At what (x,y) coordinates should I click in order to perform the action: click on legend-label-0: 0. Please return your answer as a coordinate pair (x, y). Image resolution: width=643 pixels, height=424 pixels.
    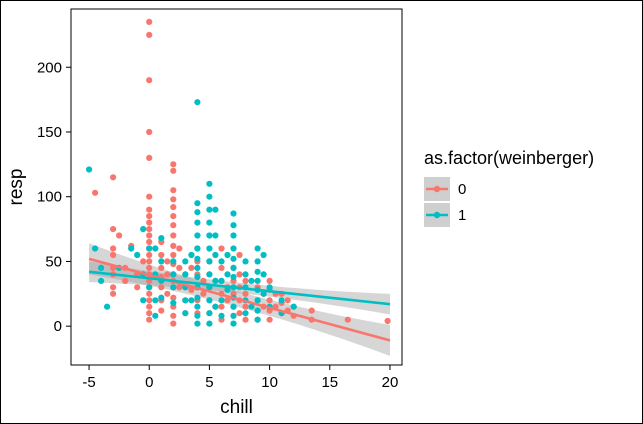
    Looking at the image, I should click on (462, 189).